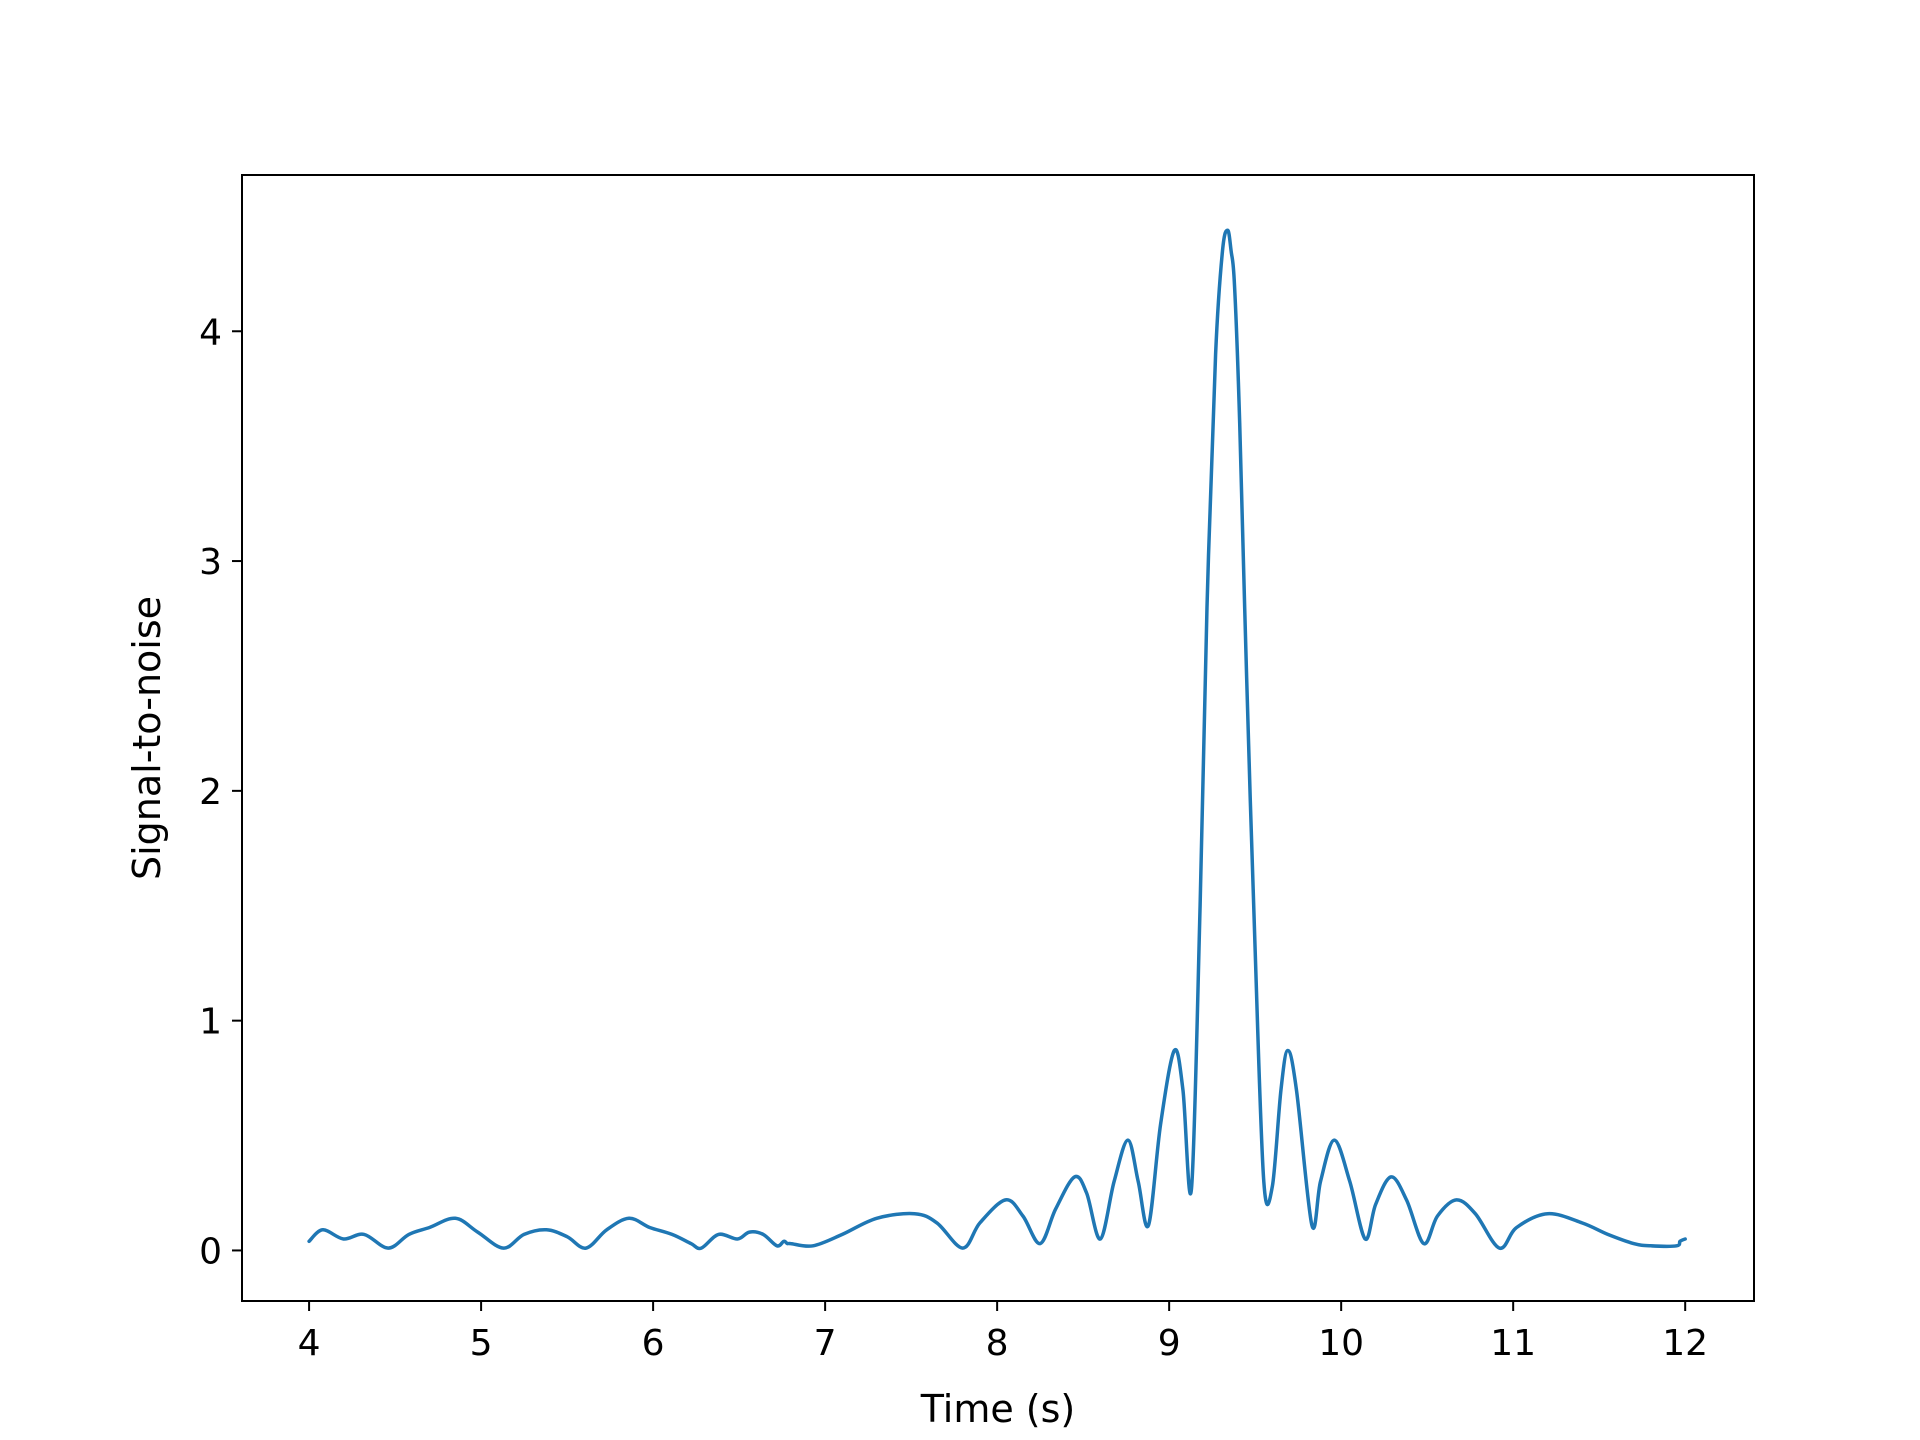 The height and width of the screenshot is (1440, 1920). What do you see at coordinates (1169, 1343) in the screenshot?
I see `x-tick-label: 9` at bounding box center [1169, 1343].